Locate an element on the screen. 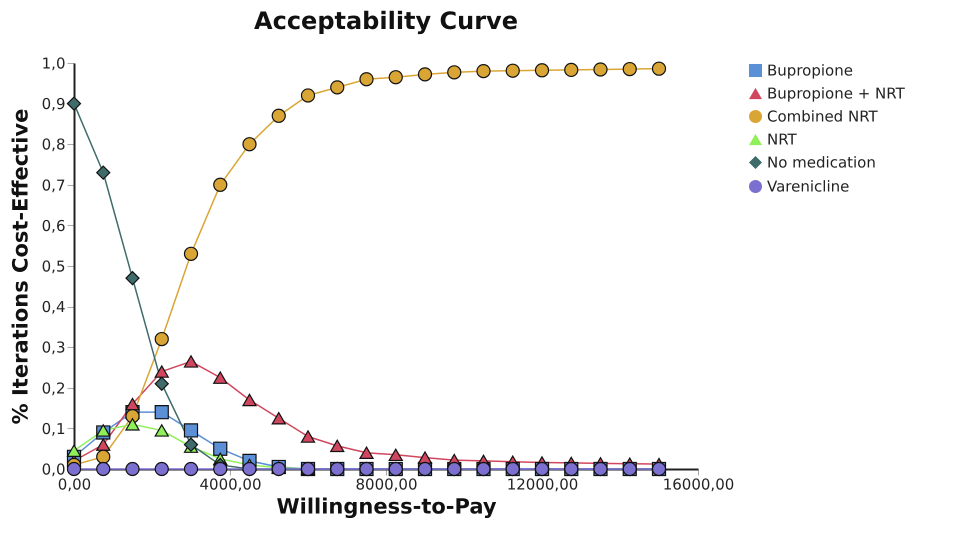 Image resolution: width=967 pixels, height=542 pixels. y-tick-label: 0,4 is located at coordinates (54, 307).